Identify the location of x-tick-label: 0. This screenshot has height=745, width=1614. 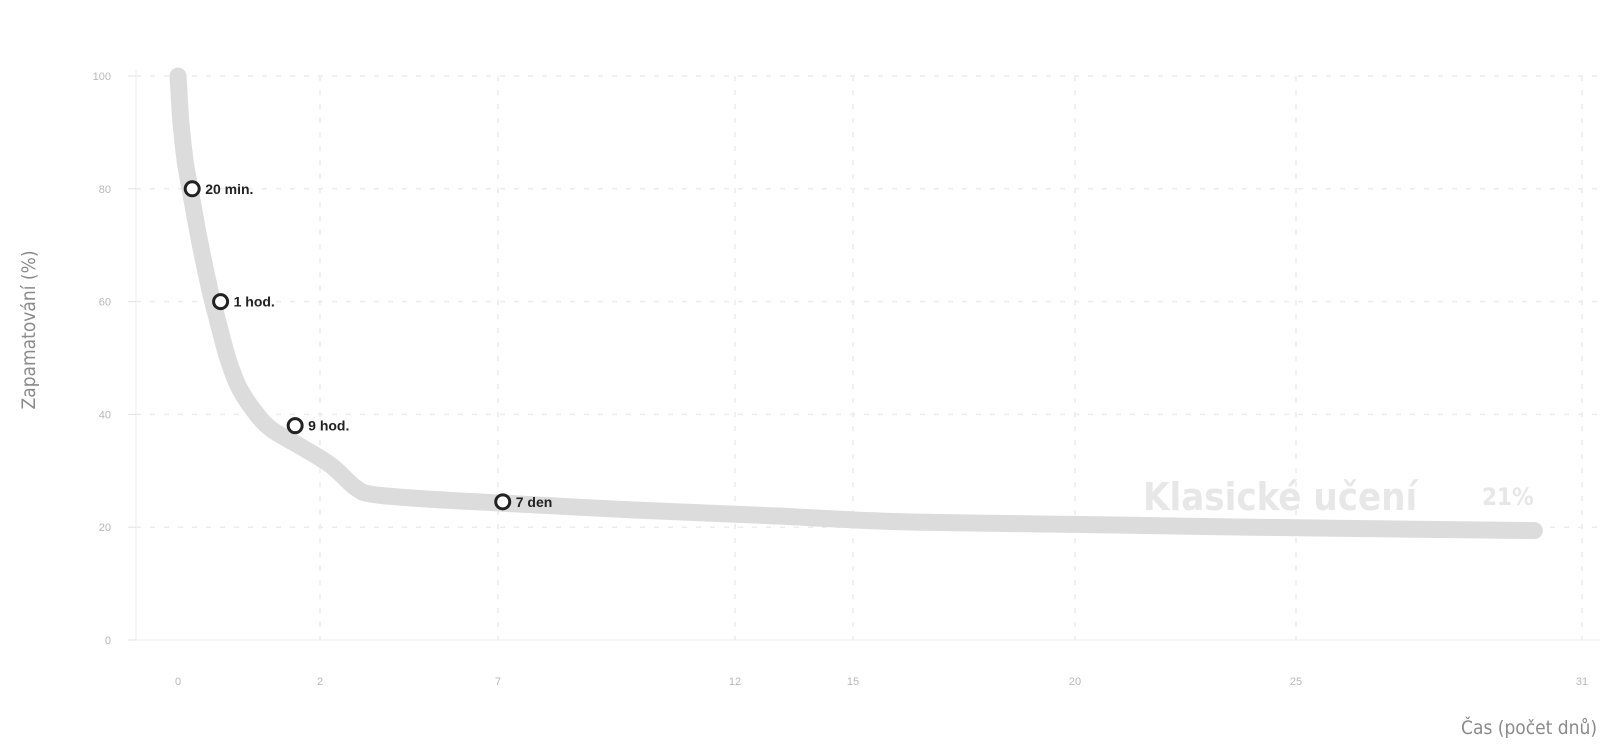
(178, 682).